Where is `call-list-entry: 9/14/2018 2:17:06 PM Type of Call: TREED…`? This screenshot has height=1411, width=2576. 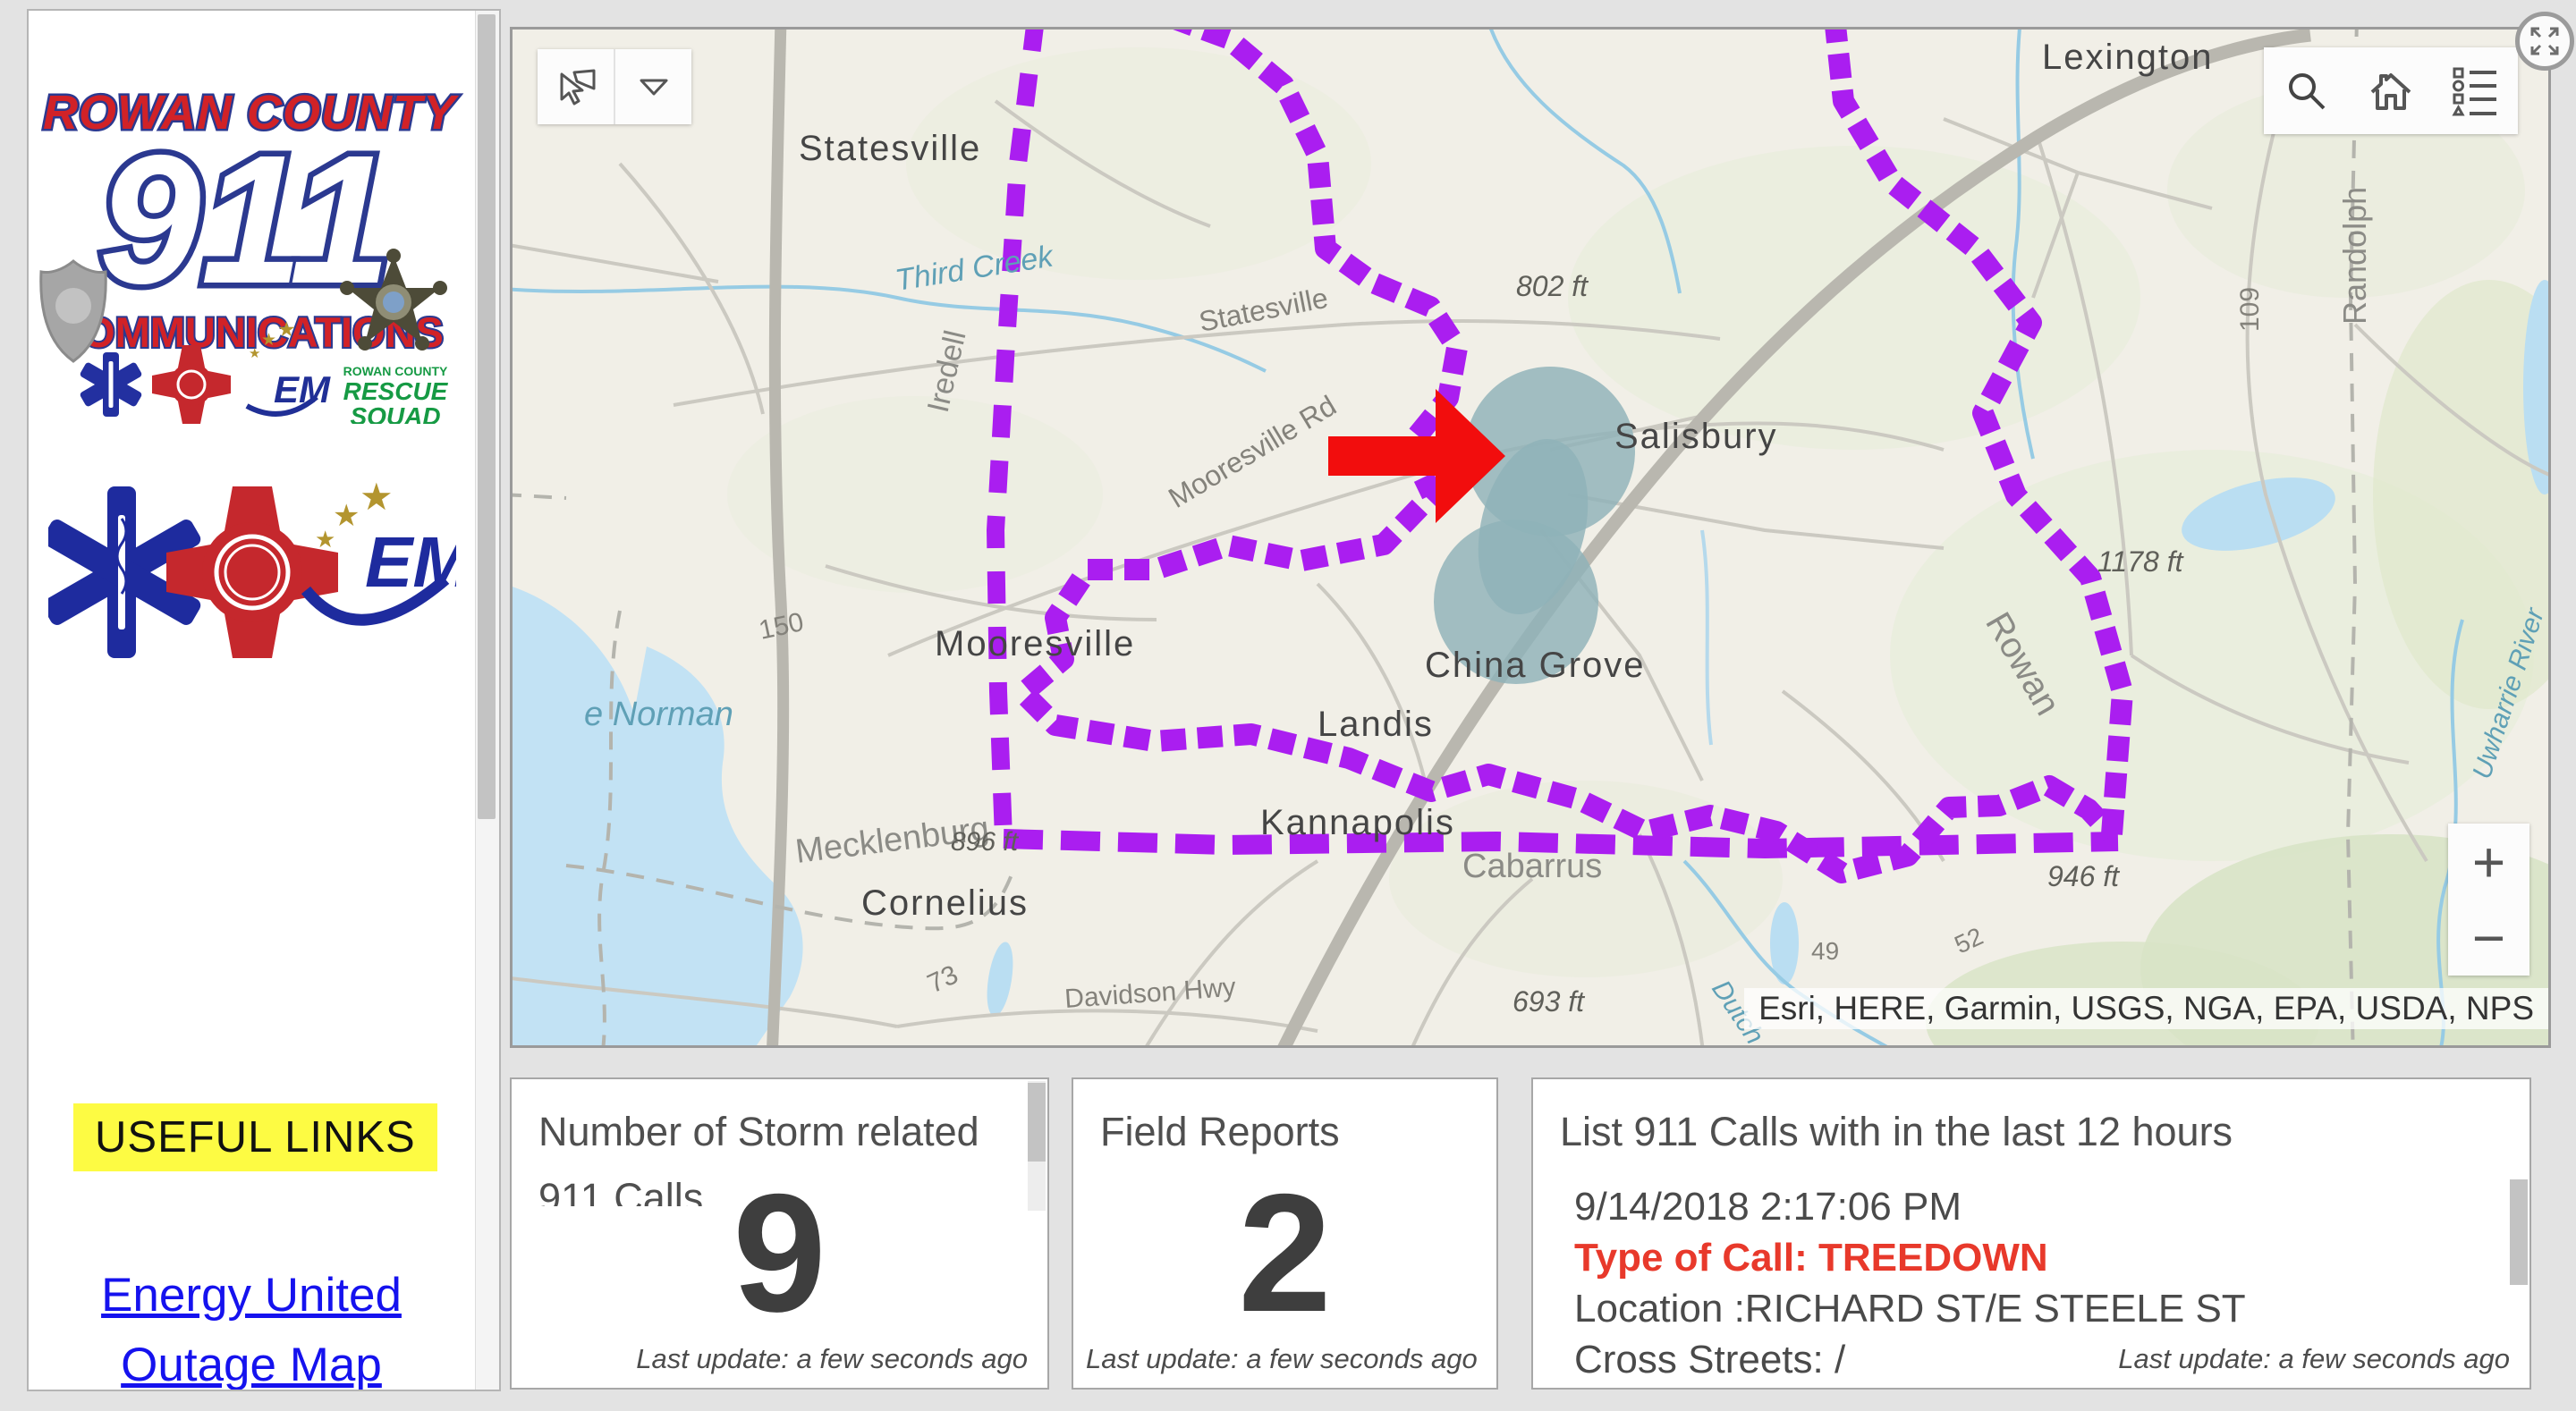
call-list-entry: 9/14/2018 2:17:06 PM Type of Call: TREED… is located at coordinates (2031, 1275).